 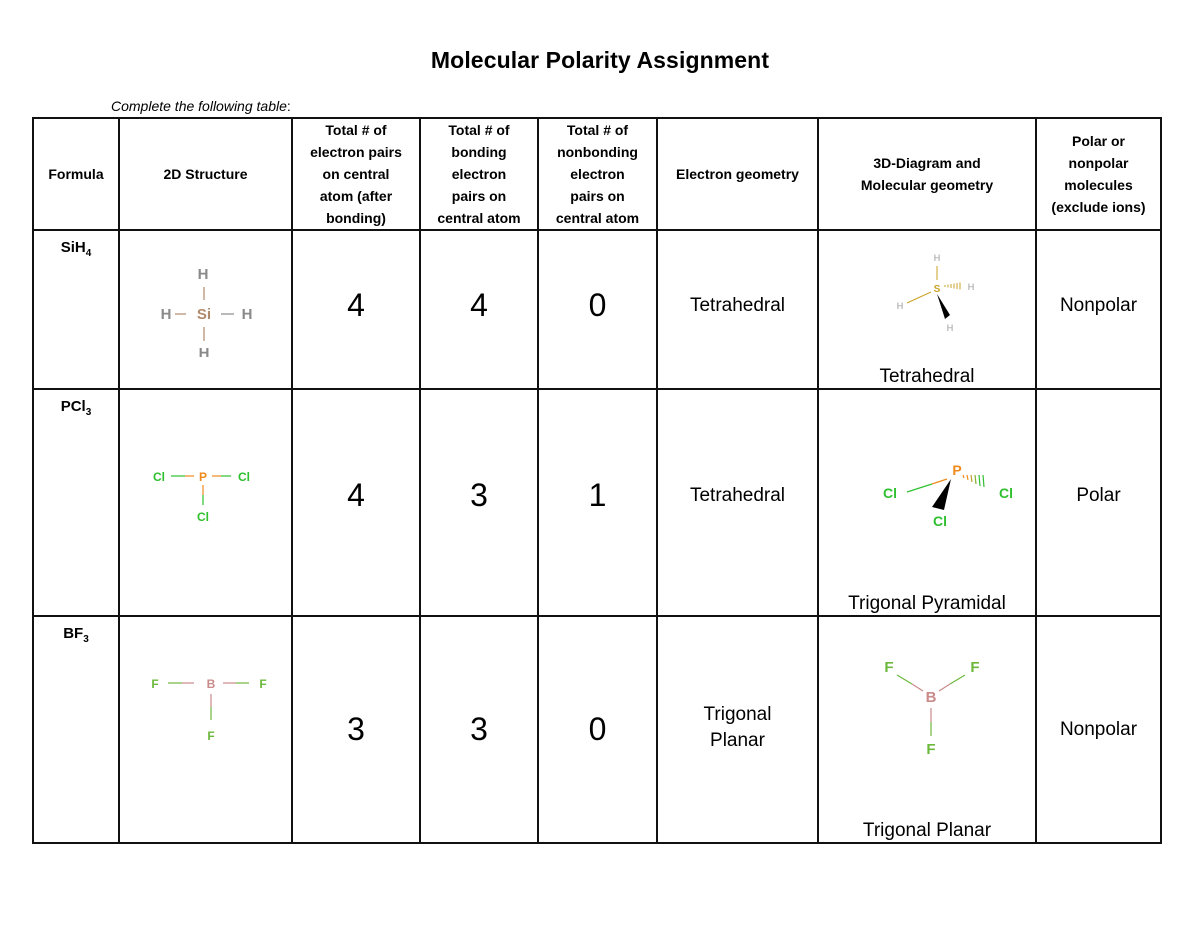 I want to click on electron-geometry-value: Trigonal Planar, so click(x=737, y=729).